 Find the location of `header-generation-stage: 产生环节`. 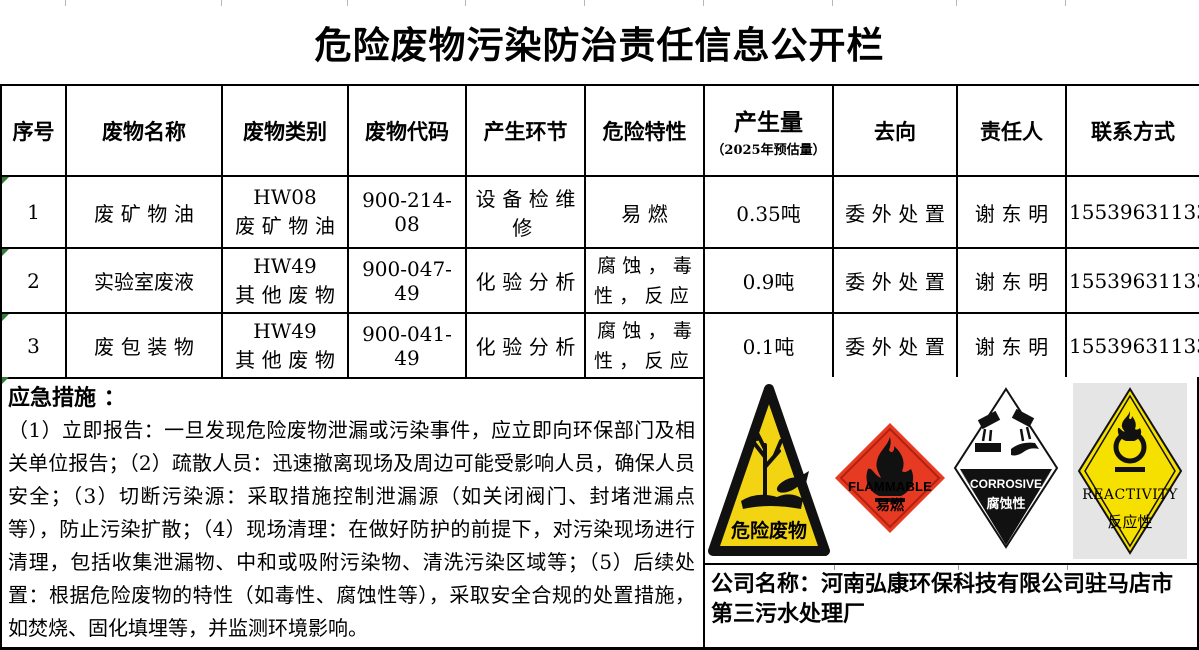

header-generation-stage: 产生环节 is located at coordinates (525, 130).